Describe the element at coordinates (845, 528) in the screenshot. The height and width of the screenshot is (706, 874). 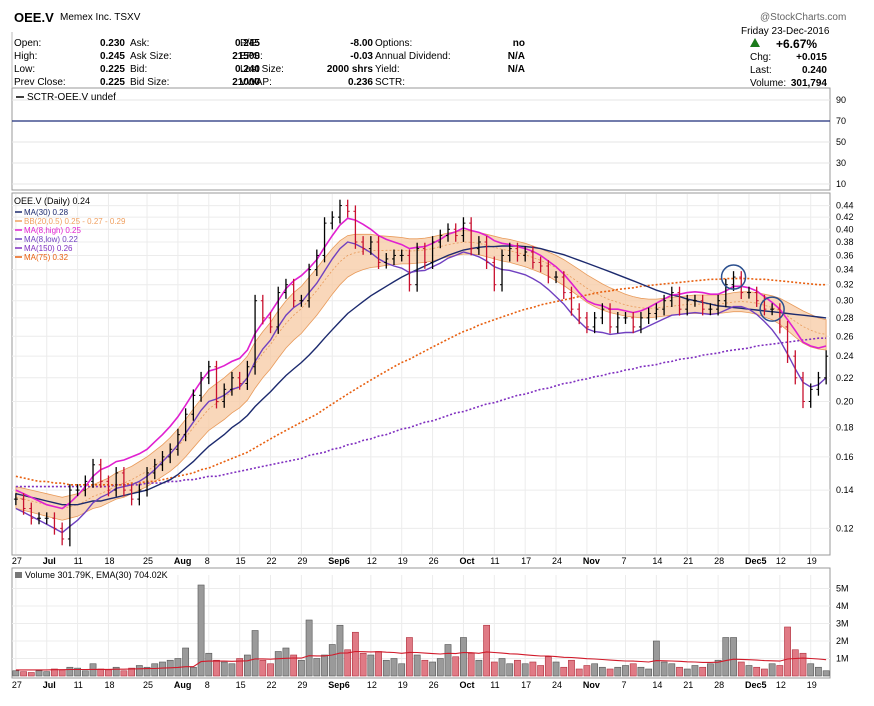
I see `price-tick-label: 0.12` at that location.